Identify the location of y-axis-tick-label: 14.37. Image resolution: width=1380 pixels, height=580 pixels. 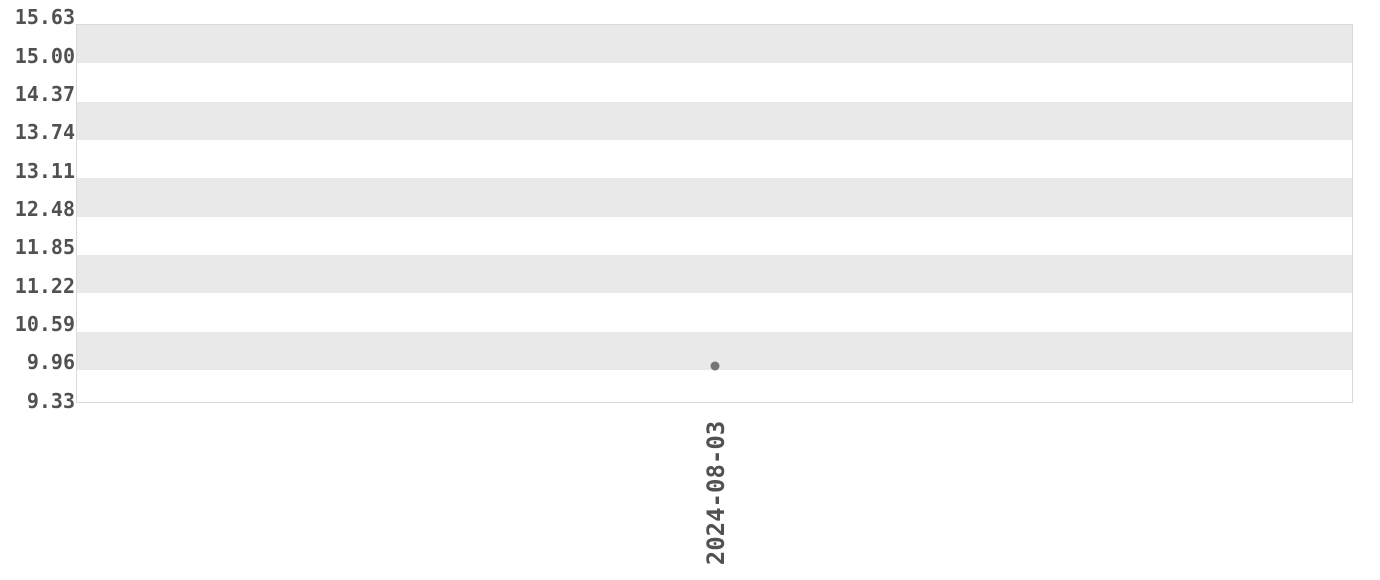
(44, 93).